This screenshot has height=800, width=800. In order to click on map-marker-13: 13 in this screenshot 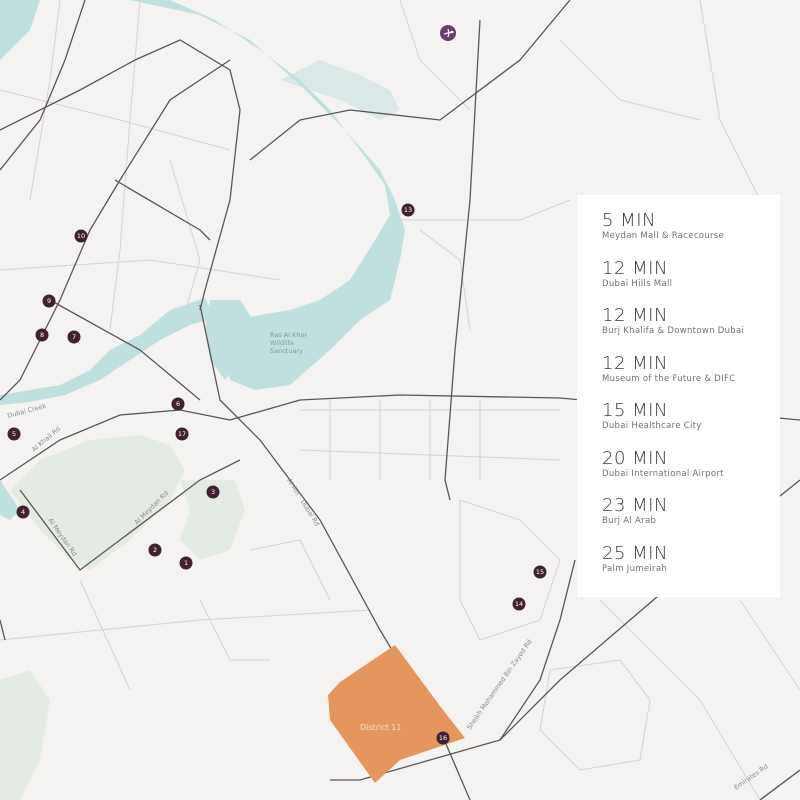, I will do `click(408, 210)`.